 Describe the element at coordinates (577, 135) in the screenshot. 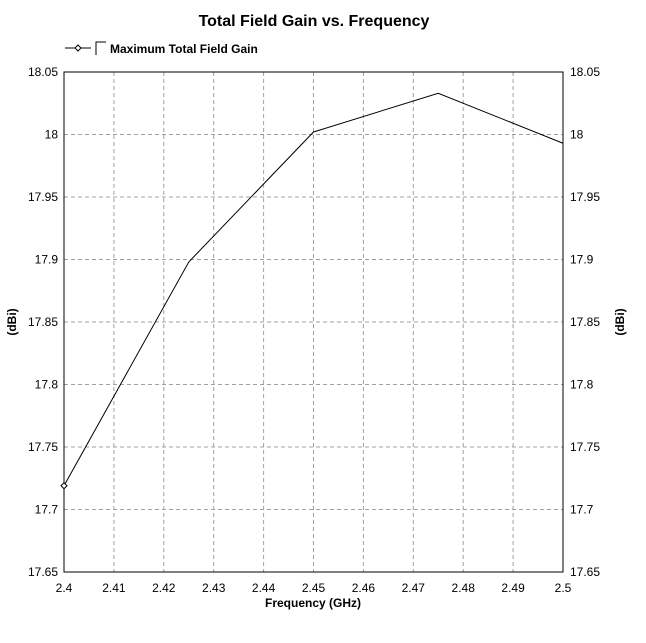

I see `y-tick-label-right: 18` at that location.